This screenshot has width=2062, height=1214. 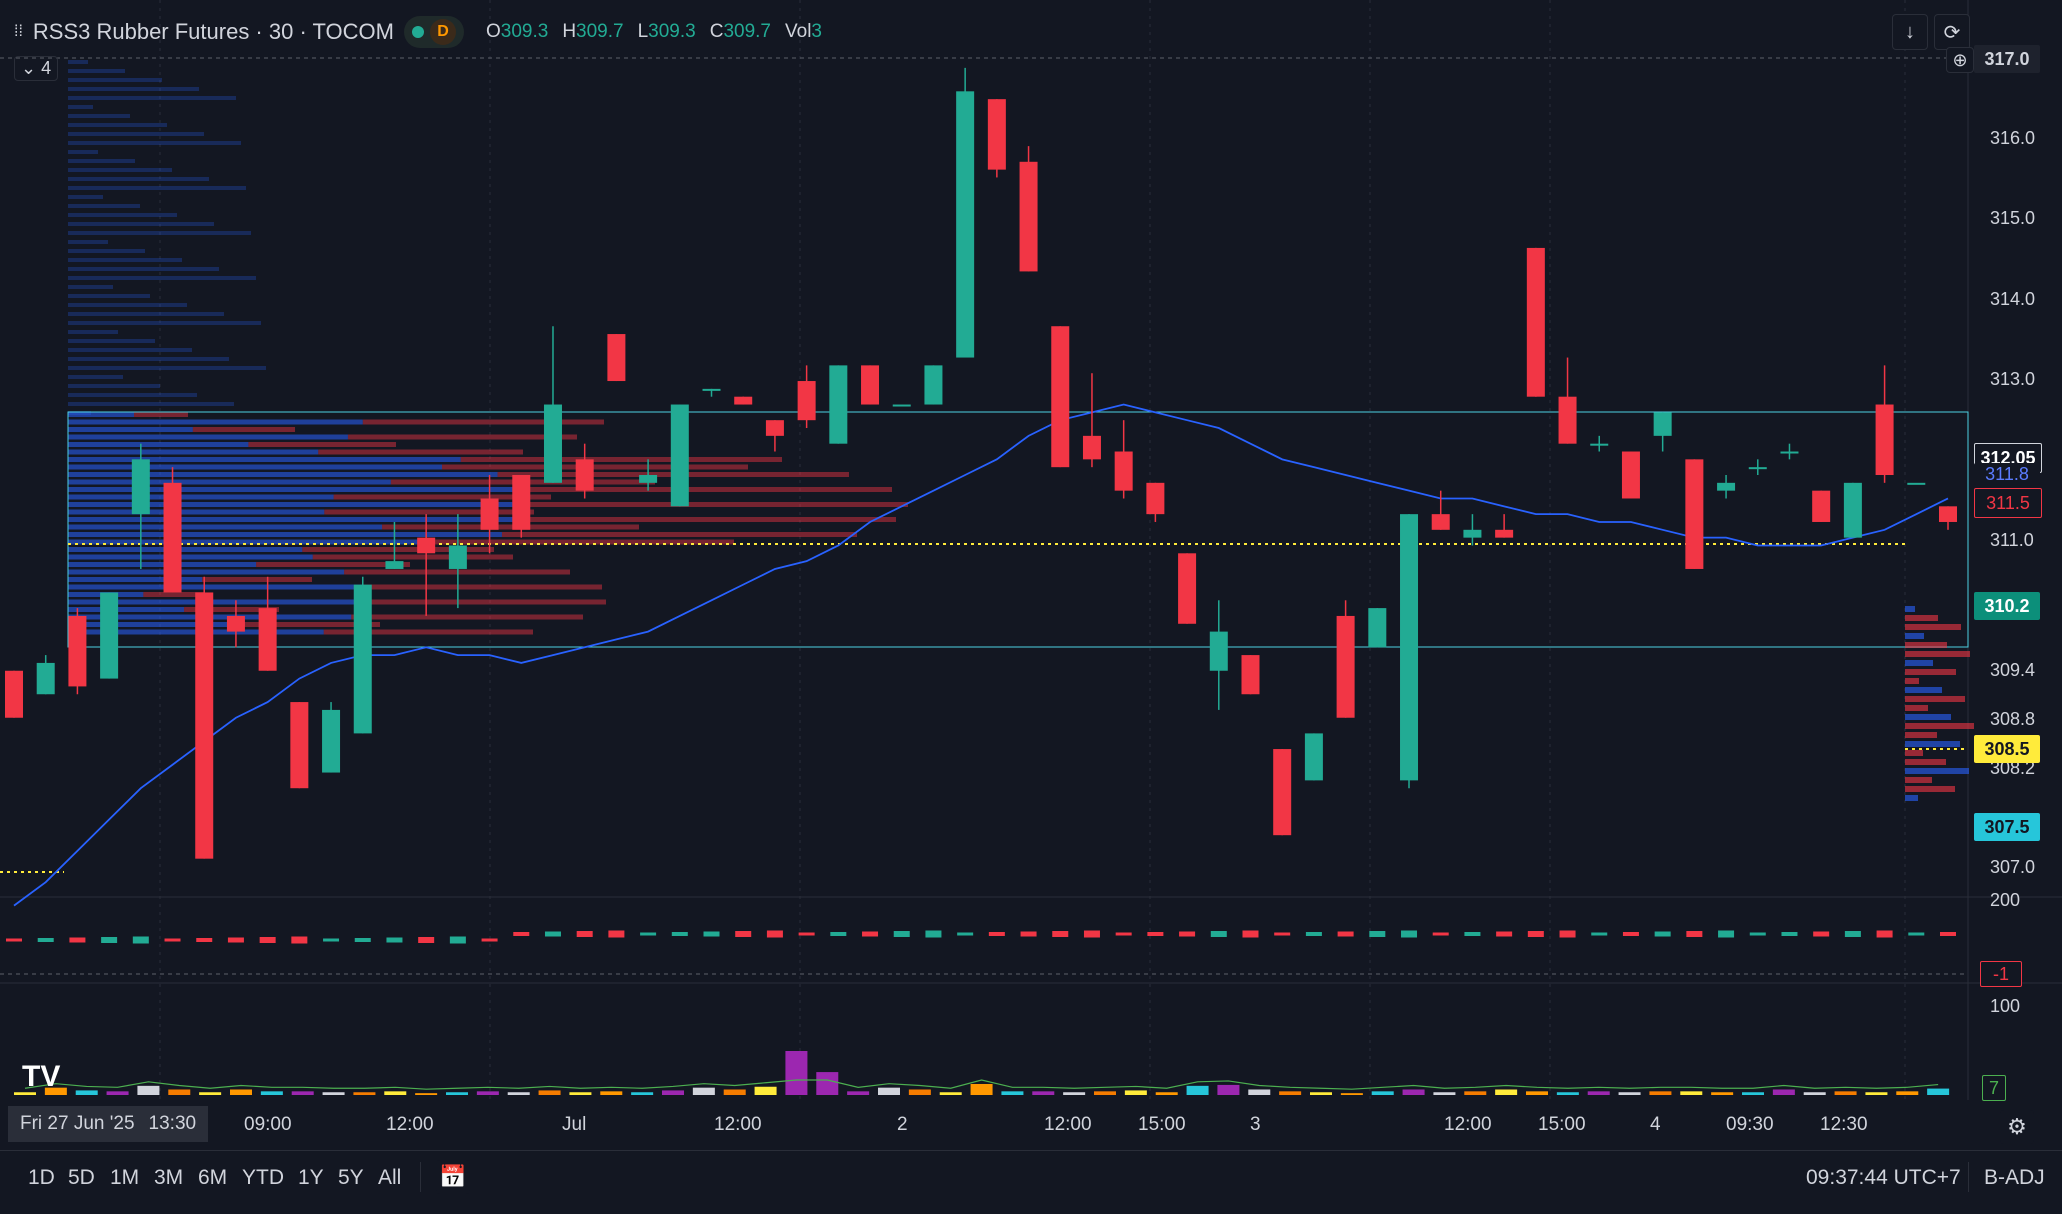 What do you see at coordinates (2007, 749) in the screenshot?
I see `session-level-tag: 308.5` at bounding box center [2007, 749].